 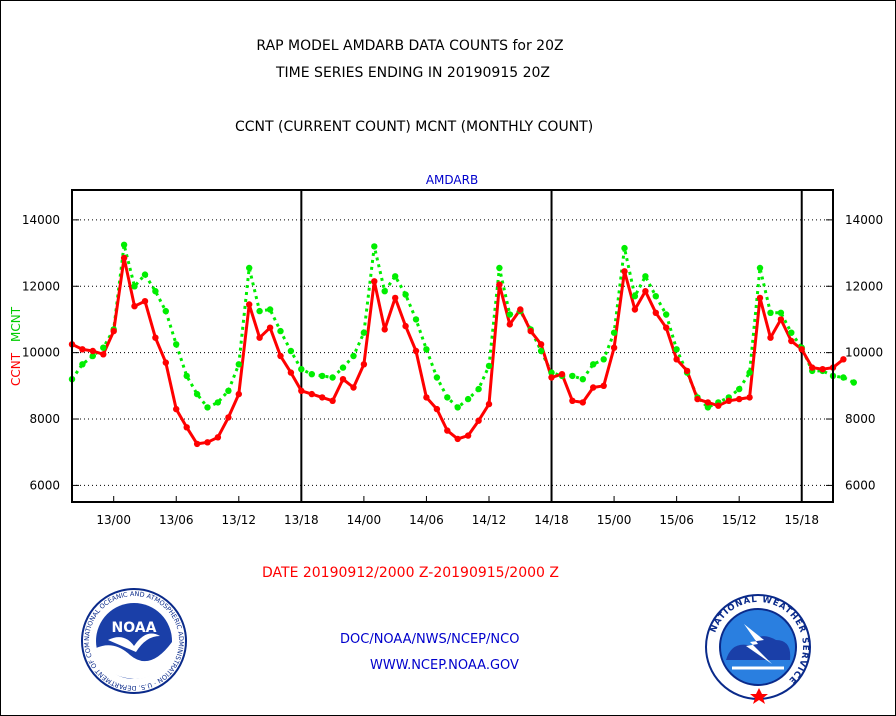 I want to click on x-tick-label: 15/18, so click(x=801, y=520).